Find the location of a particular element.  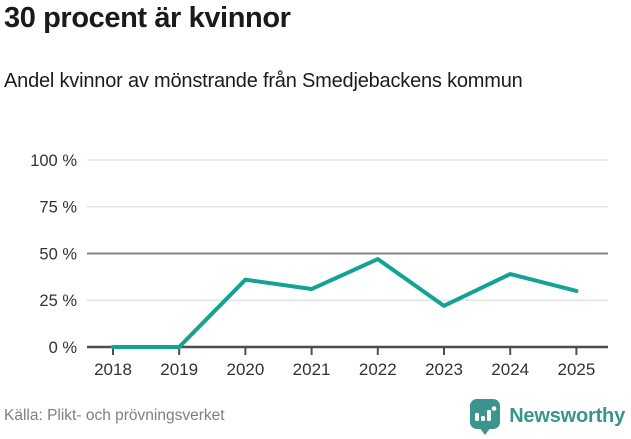

bar-chart-speech-bubble-icon is located at coordinates (485, 416).